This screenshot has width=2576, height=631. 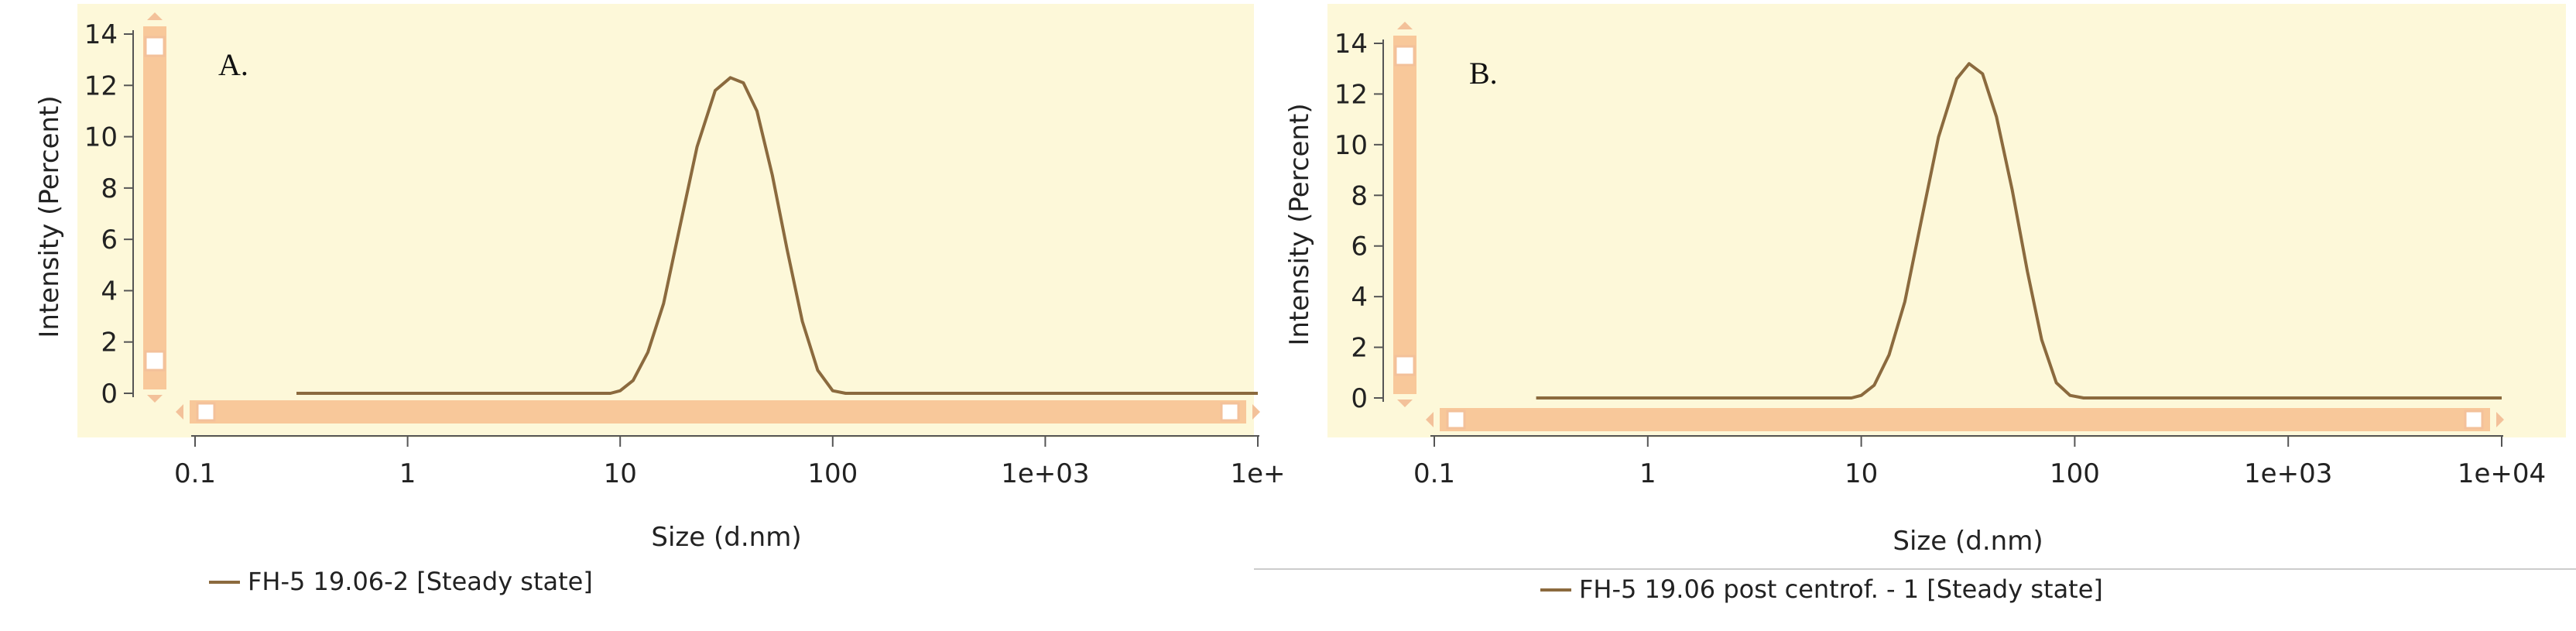 What do you see at coordinates (421, 581) in the screenshot?
I see `legend-entry: FH-5 19.06-2 [Steady state]` at bounding box center [421, 581].